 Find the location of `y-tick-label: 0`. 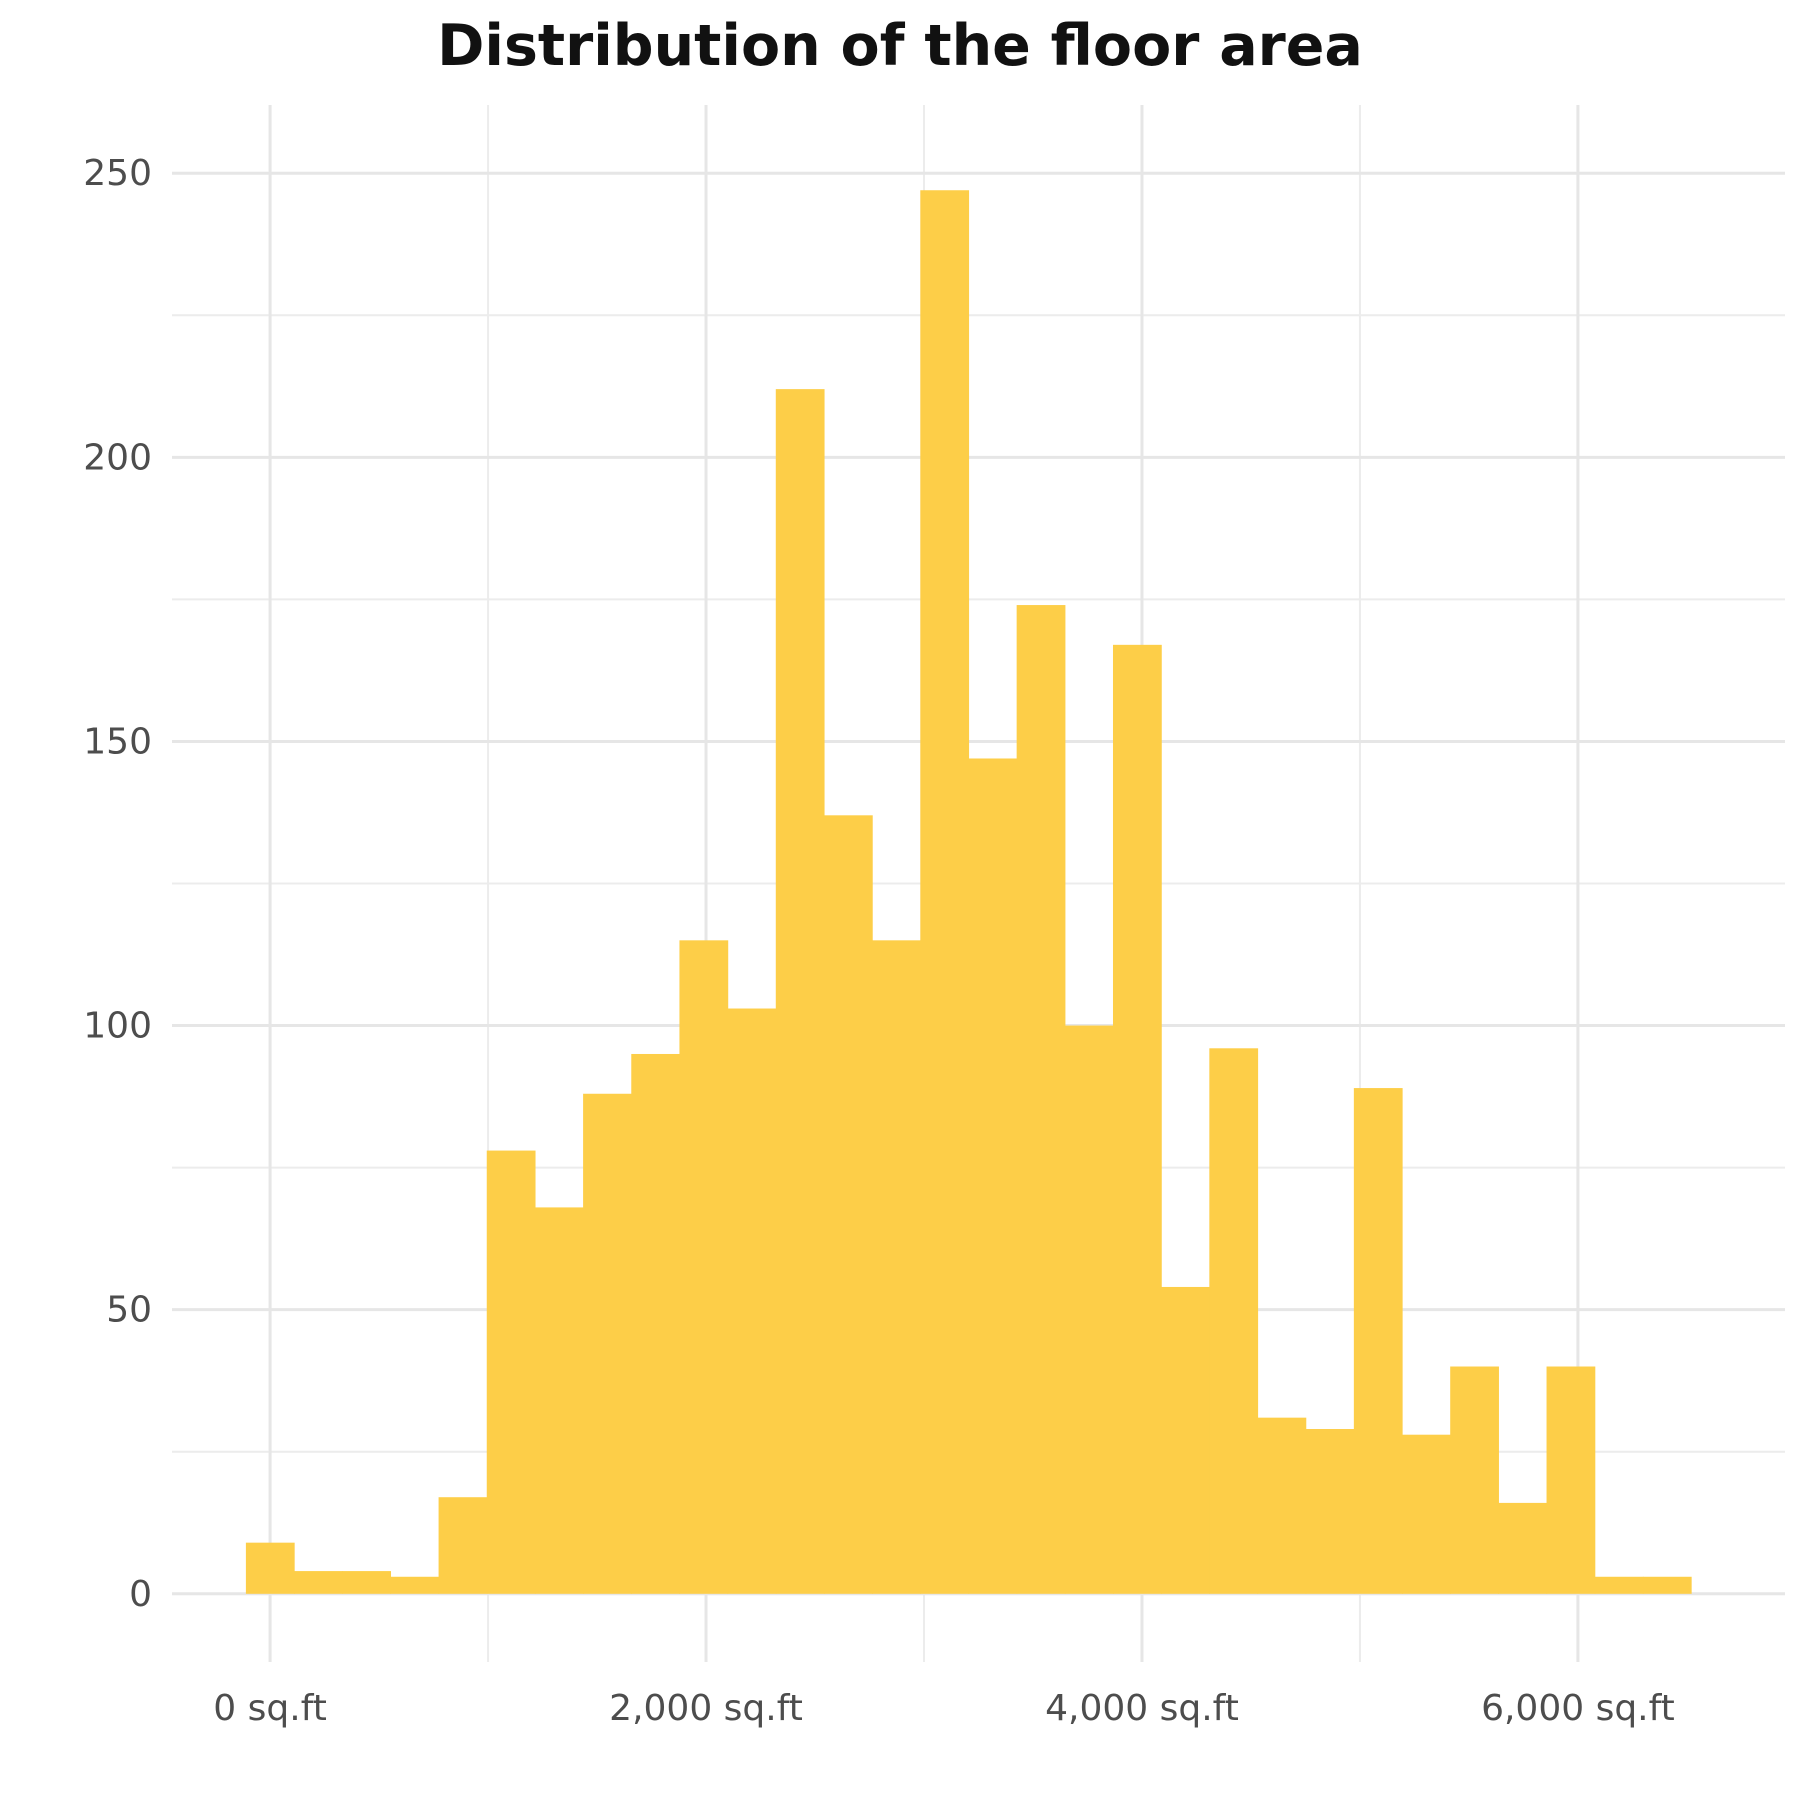

y-tick-label: 0 is located at coordinates (140, 1594).